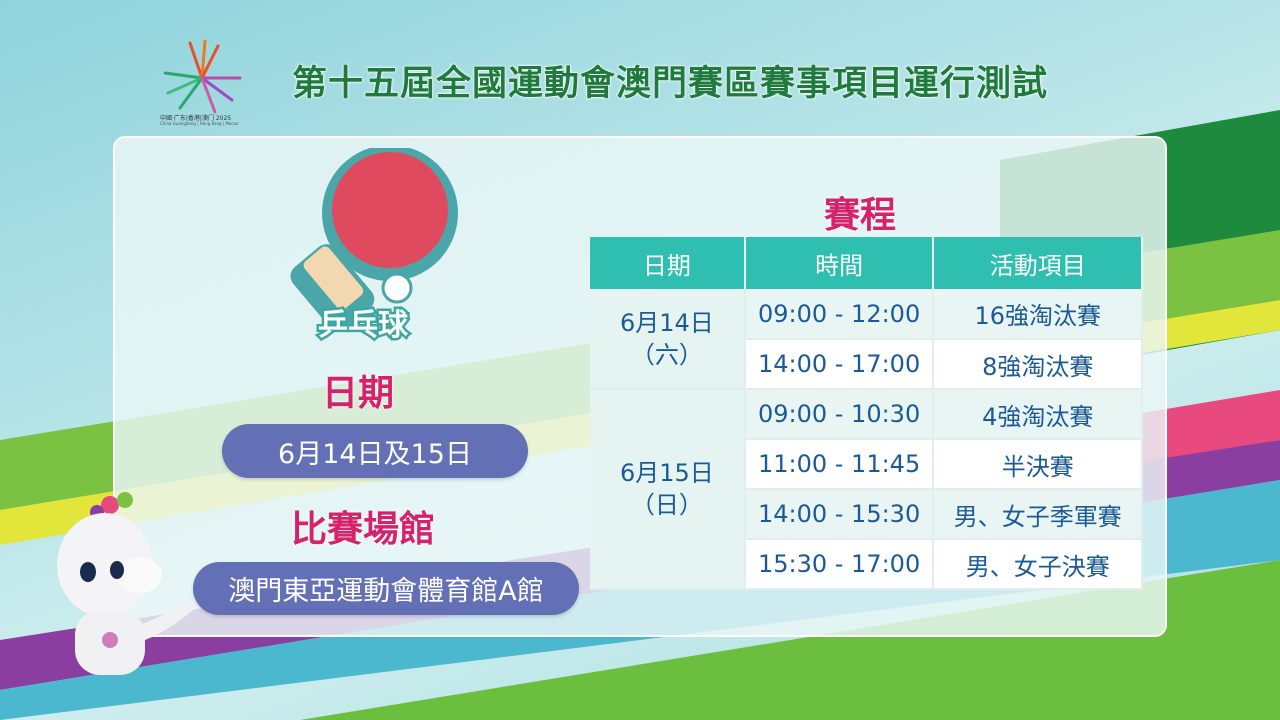 The height and width of the screenshot is (720, 1280). What do you see at coordinates (860, 215) in the screenshot?
I see `schedule-title: 賽程` at bounding box center [860, 215].